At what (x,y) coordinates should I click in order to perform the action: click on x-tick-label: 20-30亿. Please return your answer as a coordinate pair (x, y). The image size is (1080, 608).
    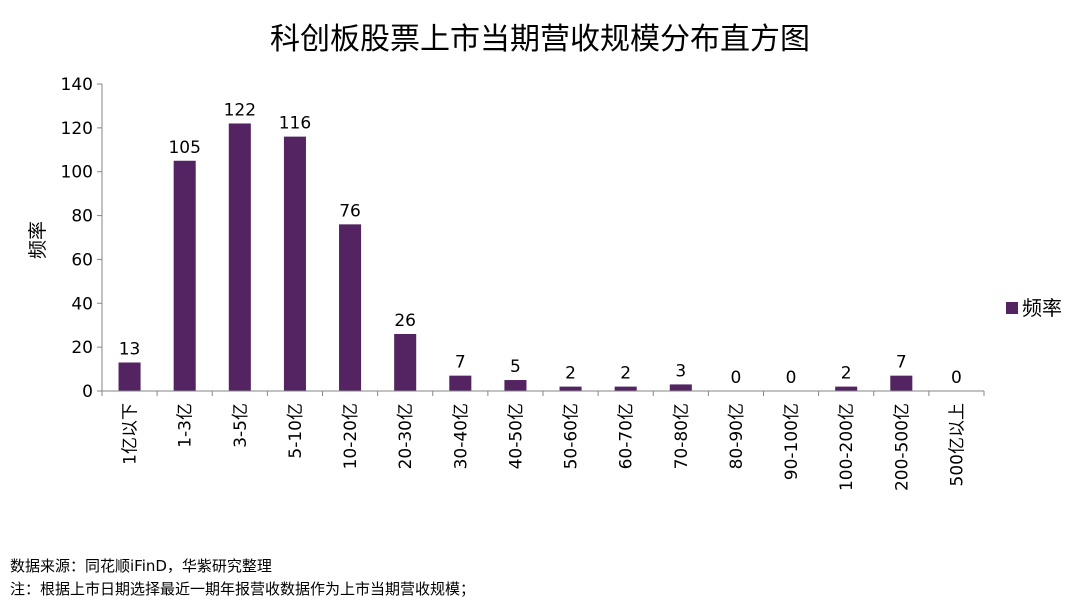
    Looking at the image, I should click on (406, 436).